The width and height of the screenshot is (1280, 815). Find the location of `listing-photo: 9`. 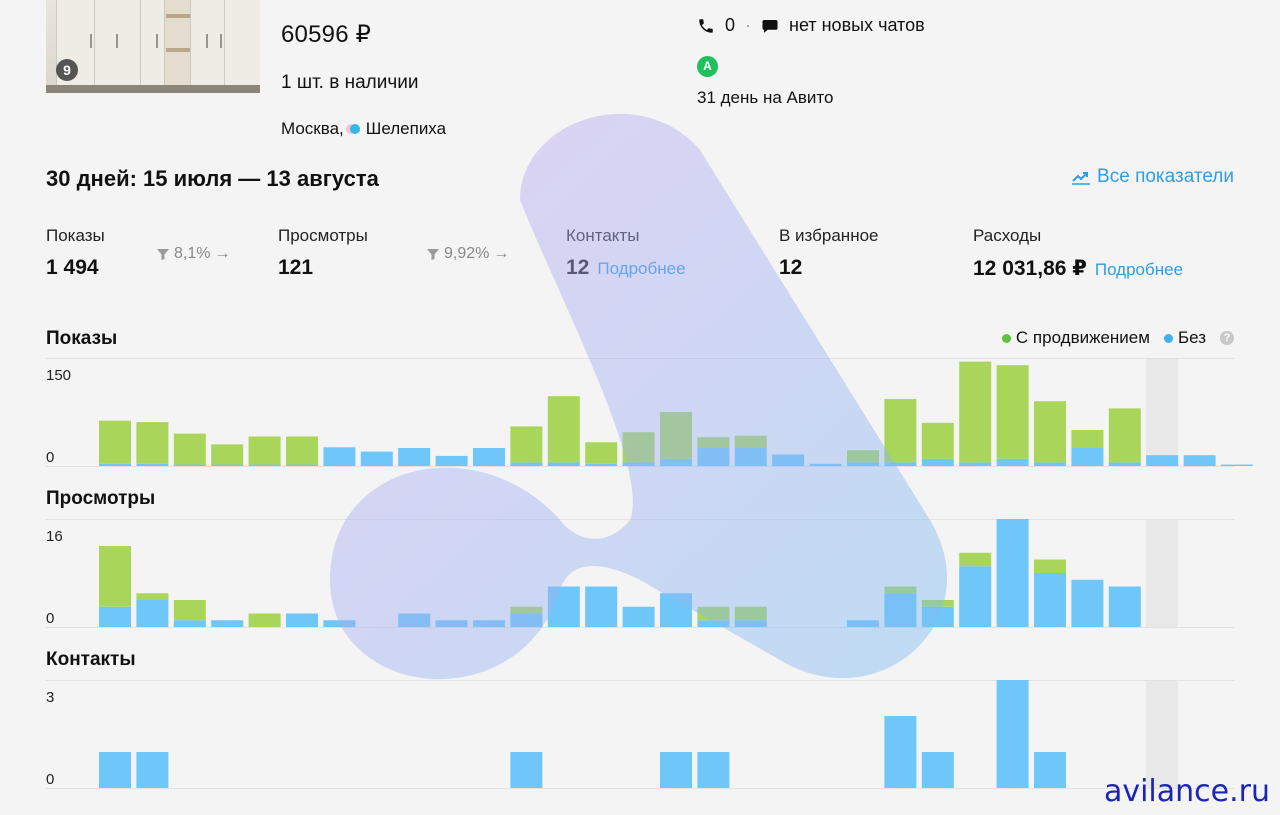

listing-photo: 9 is located at coordinates (153, 46).